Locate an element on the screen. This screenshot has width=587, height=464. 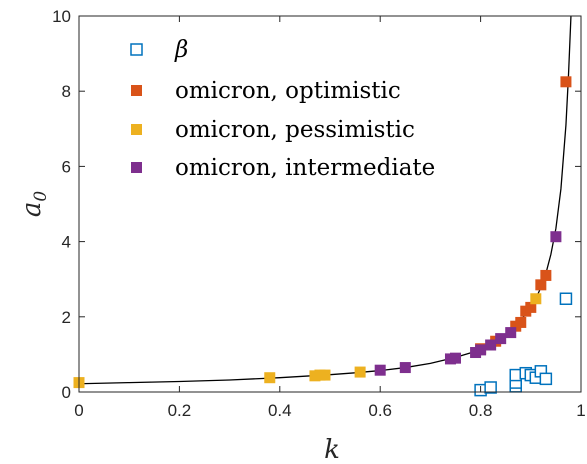
x-tick-label: 0.2 is located at coordinates (180, 410).